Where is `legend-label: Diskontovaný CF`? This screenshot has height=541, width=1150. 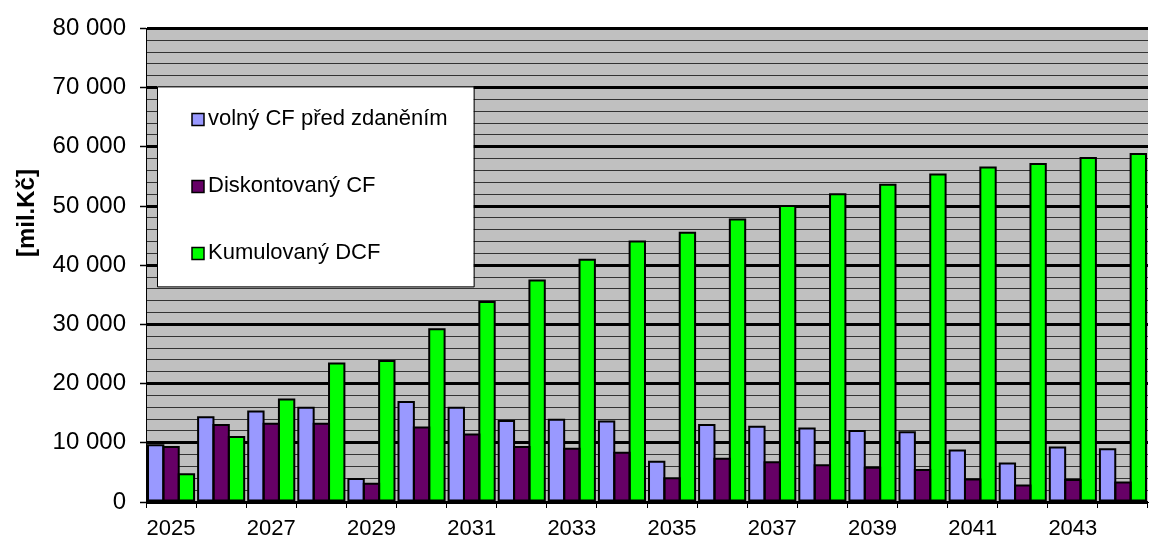
legend-label: Diskontovaný CF is located at coordinates (292, 185).